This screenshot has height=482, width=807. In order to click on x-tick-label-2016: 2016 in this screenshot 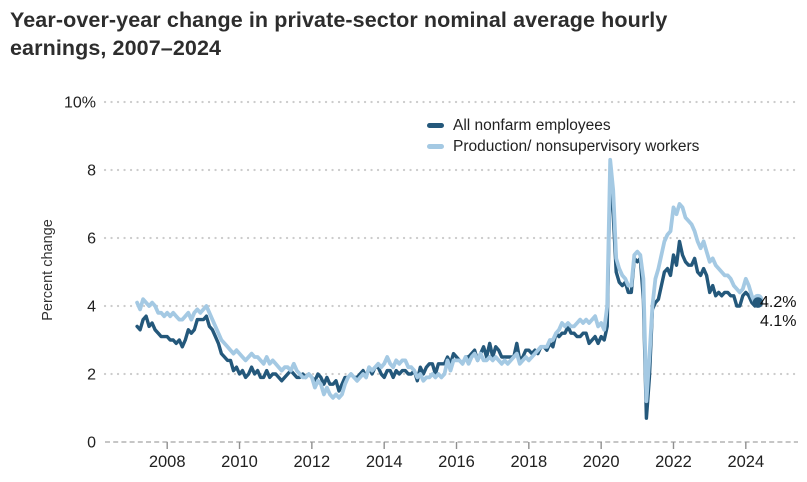, I will do `click(456, 462)`.